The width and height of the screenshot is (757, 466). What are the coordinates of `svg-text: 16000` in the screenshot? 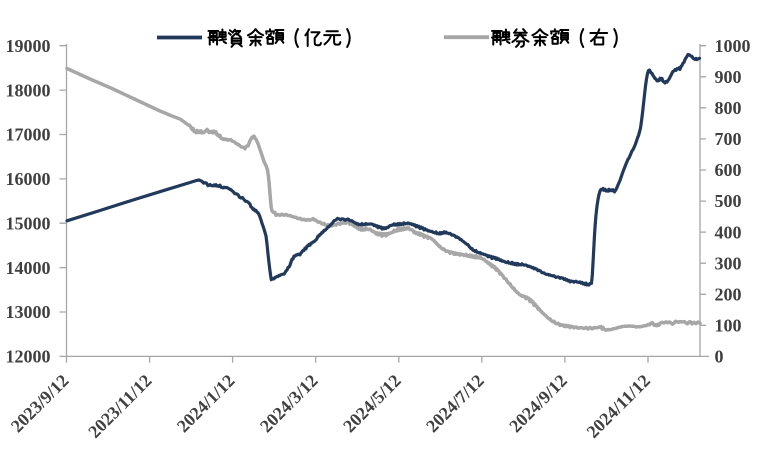 It's located at (28, 179).